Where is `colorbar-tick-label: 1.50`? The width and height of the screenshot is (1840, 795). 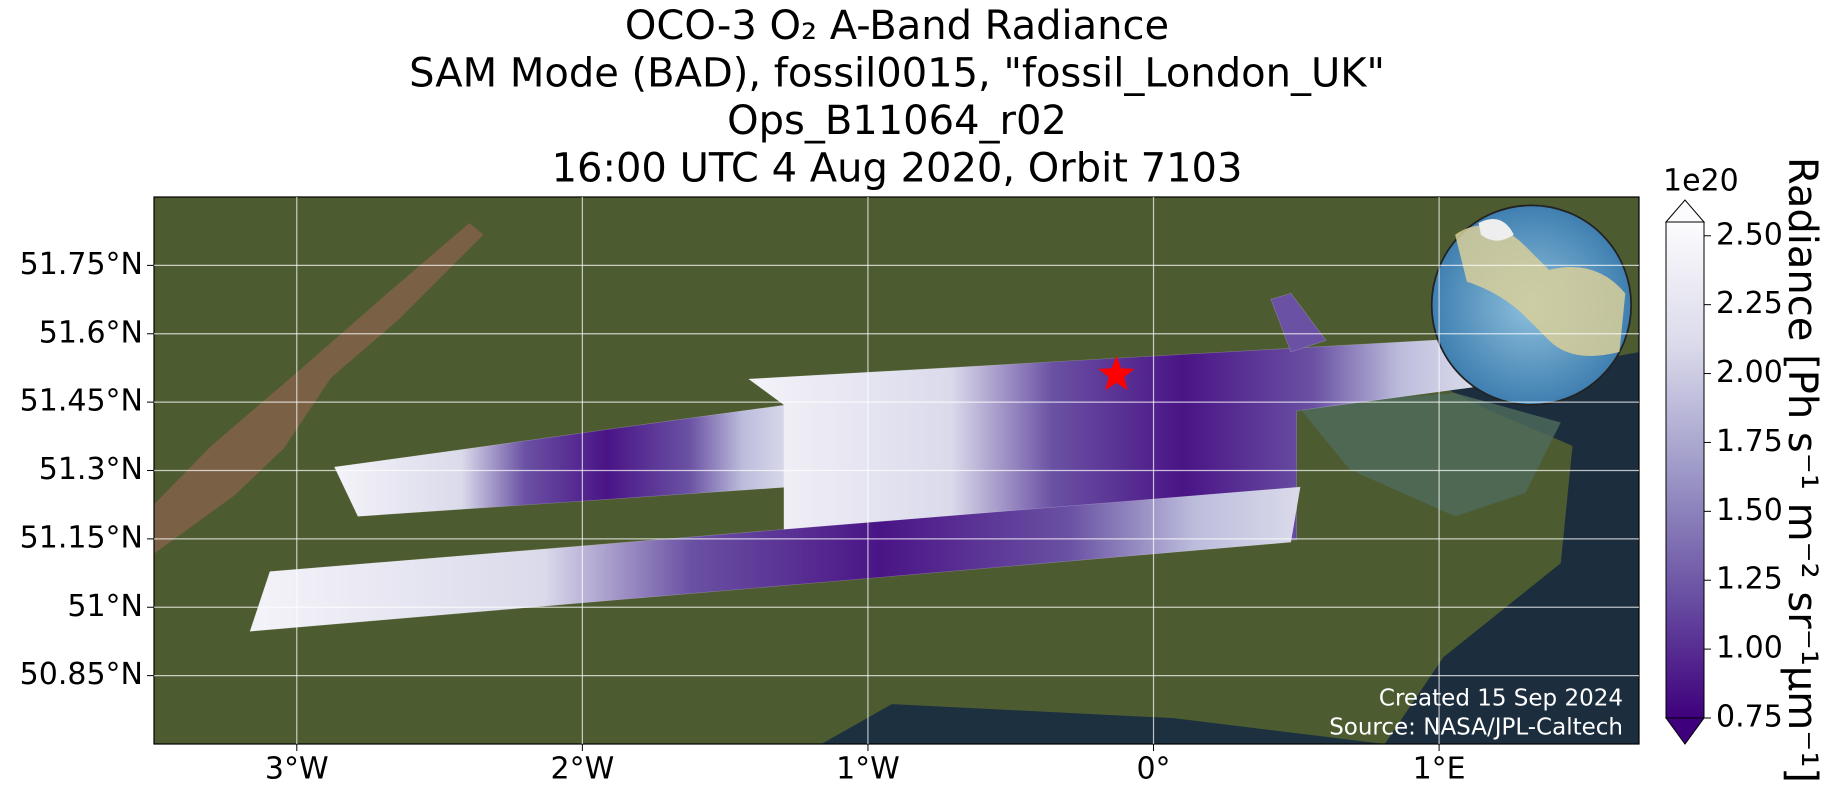 colorbar-tick-label: 1.50 is located at coordinates (1749, 510).